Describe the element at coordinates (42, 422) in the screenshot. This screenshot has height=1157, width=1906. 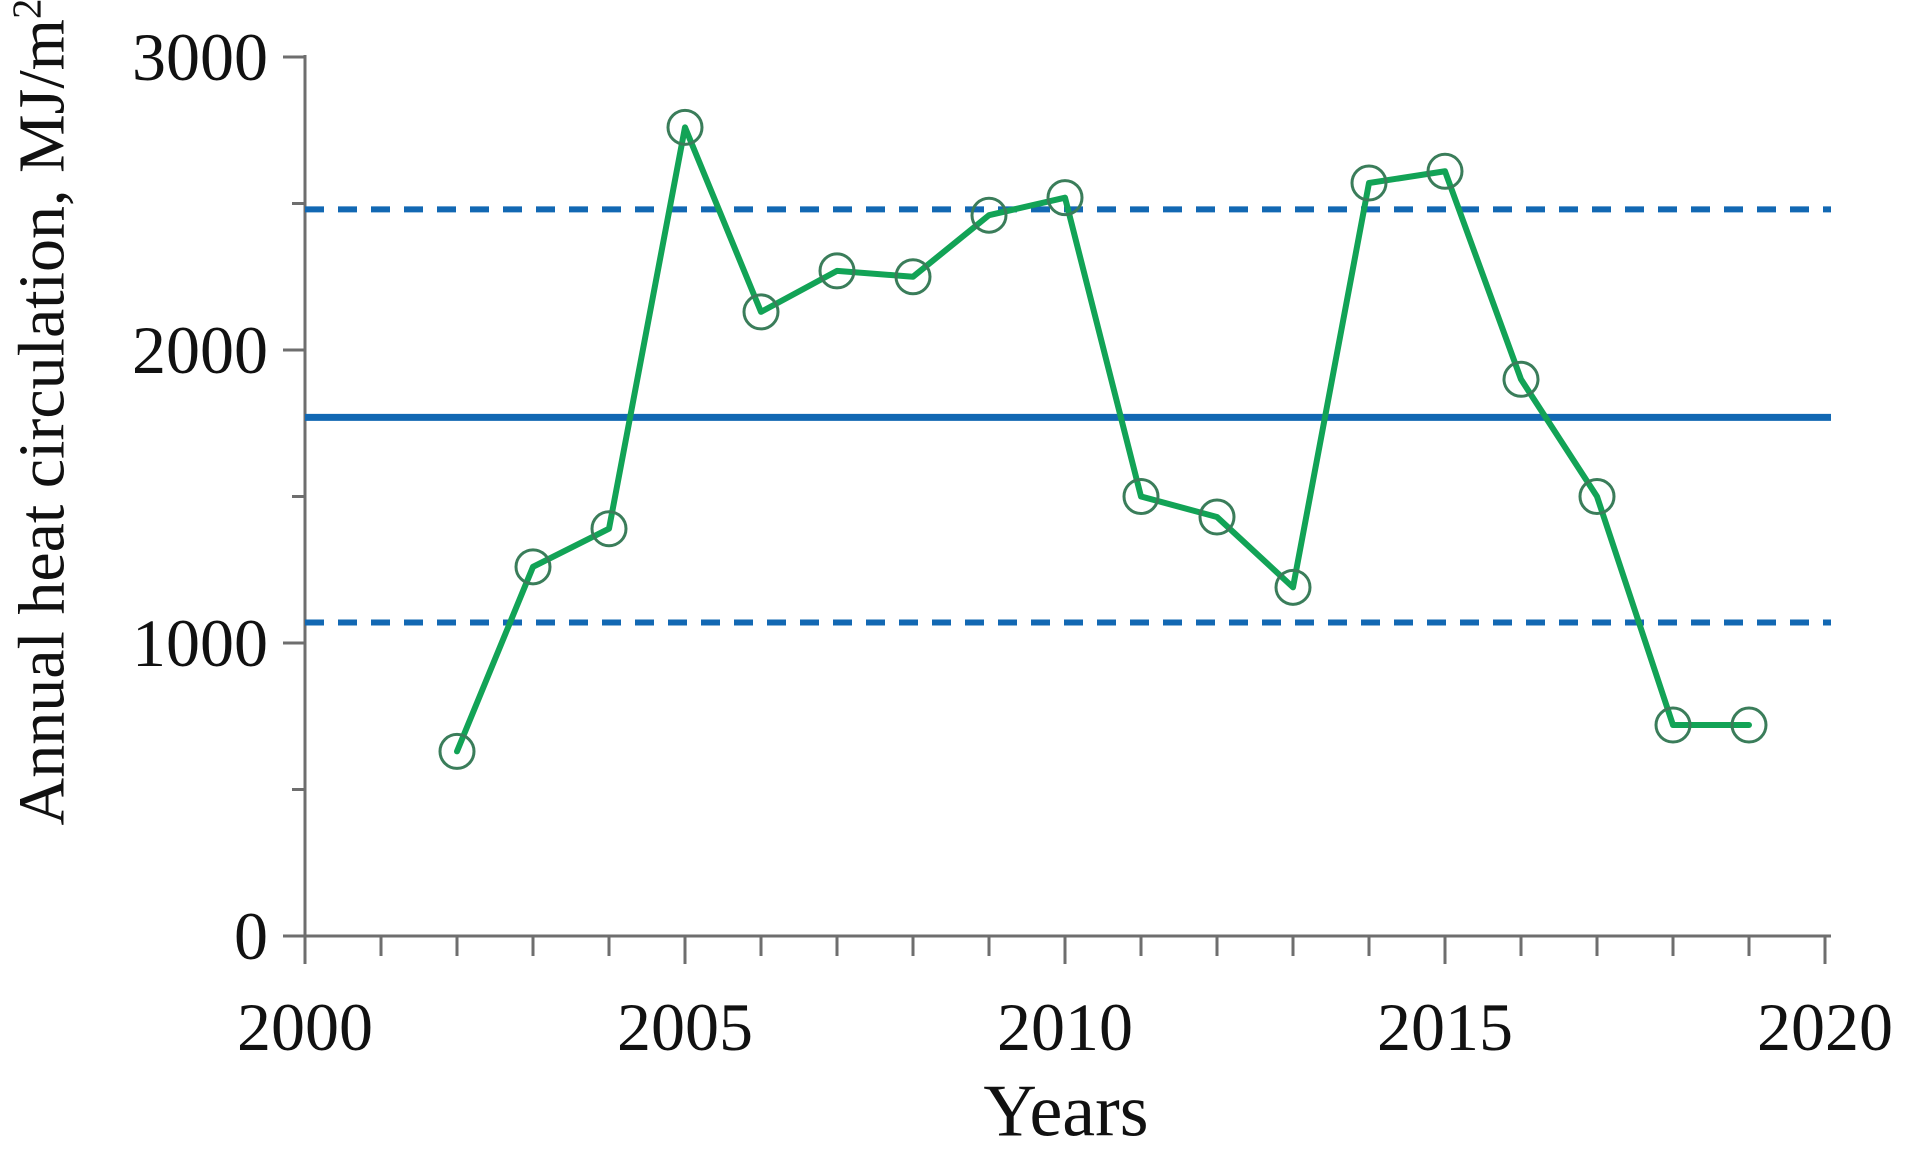
I see `y-axis-title-text: Annual heat circulation, MJ/m` at that location.